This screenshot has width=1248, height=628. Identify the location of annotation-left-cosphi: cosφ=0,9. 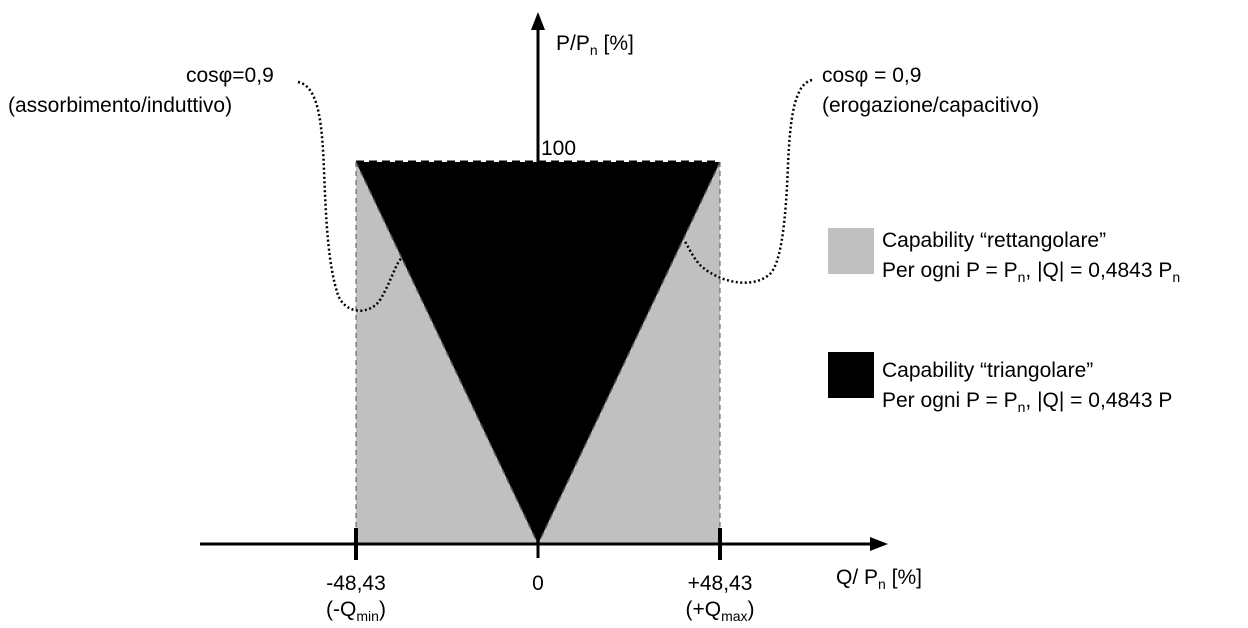
(230, 75).